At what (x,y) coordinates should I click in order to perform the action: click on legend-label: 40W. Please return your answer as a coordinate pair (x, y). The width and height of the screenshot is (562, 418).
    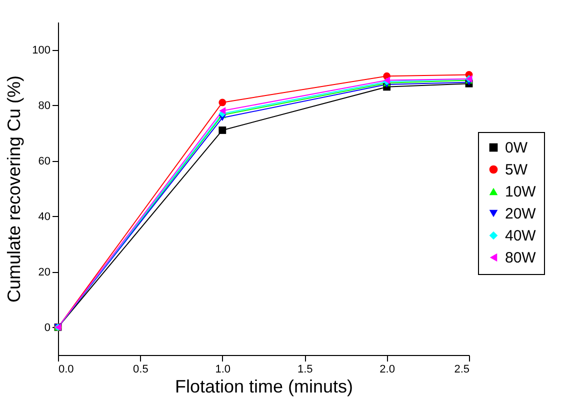
    Looking at the image, I should click on (521, 236).